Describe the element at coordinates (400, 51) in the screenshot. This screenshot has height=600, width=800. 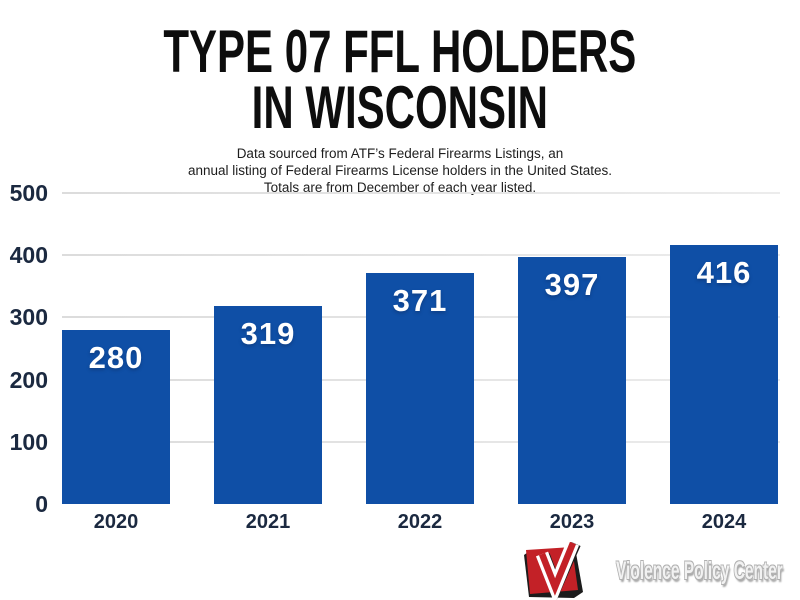
I see `chart-title-line1: TYPE 07 FFL HOLDERS` at that location.